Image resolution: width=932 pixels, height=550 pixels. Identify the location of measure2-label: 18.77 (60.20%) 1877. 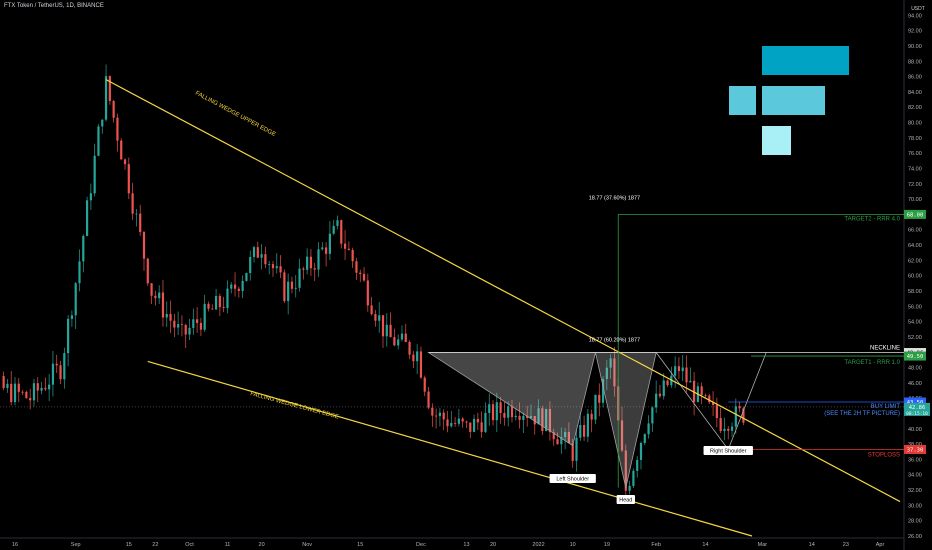
(614, 341).